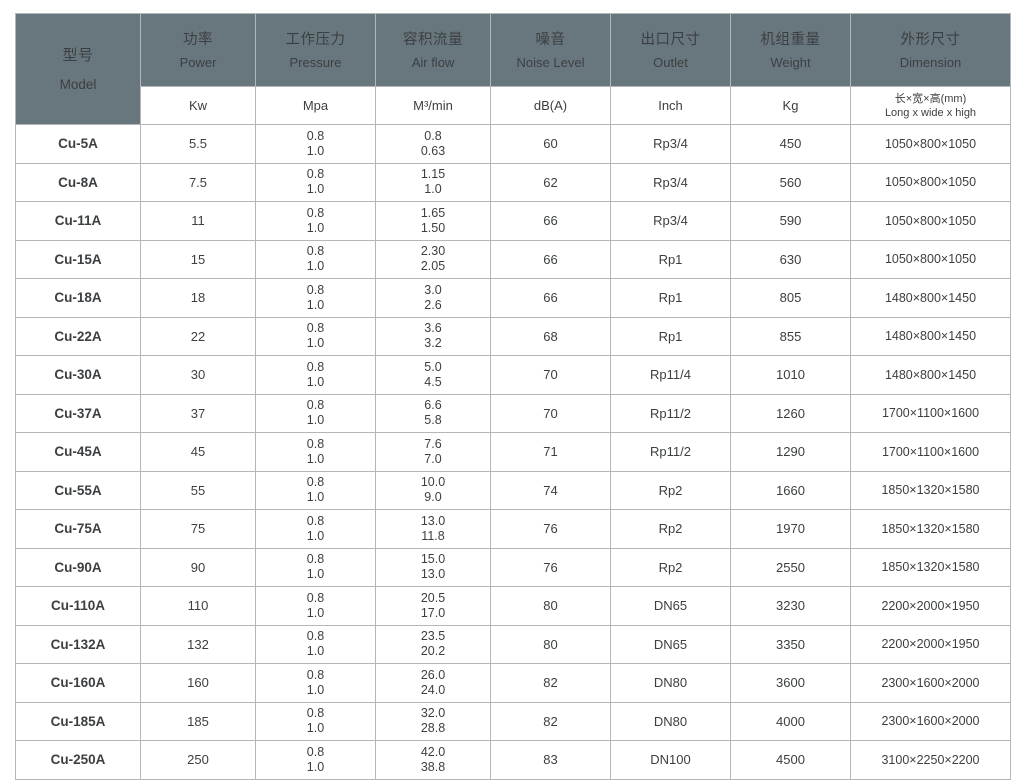 The height and width of the screenshot is (780, 1024). Describe the element at coordinates (78, 298) in the screenshot. I see `cell-model: Cu-18A` at that location.